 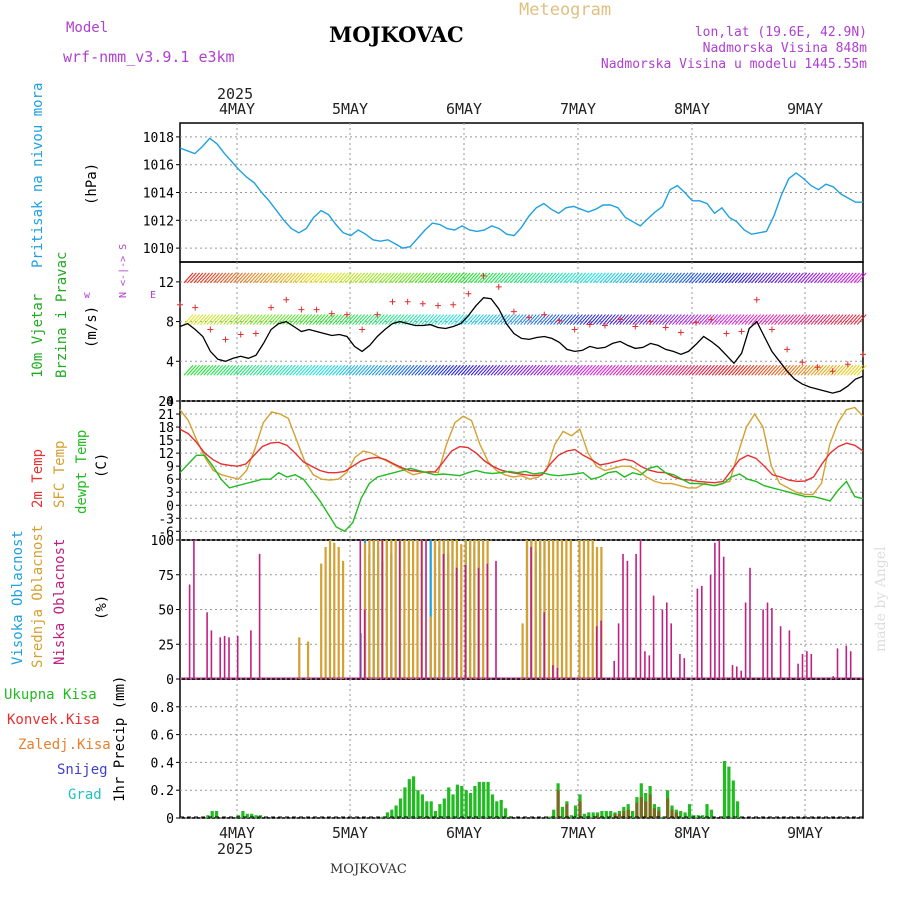 I want to click on sfc-temp-line, so click(x=521, y=451).